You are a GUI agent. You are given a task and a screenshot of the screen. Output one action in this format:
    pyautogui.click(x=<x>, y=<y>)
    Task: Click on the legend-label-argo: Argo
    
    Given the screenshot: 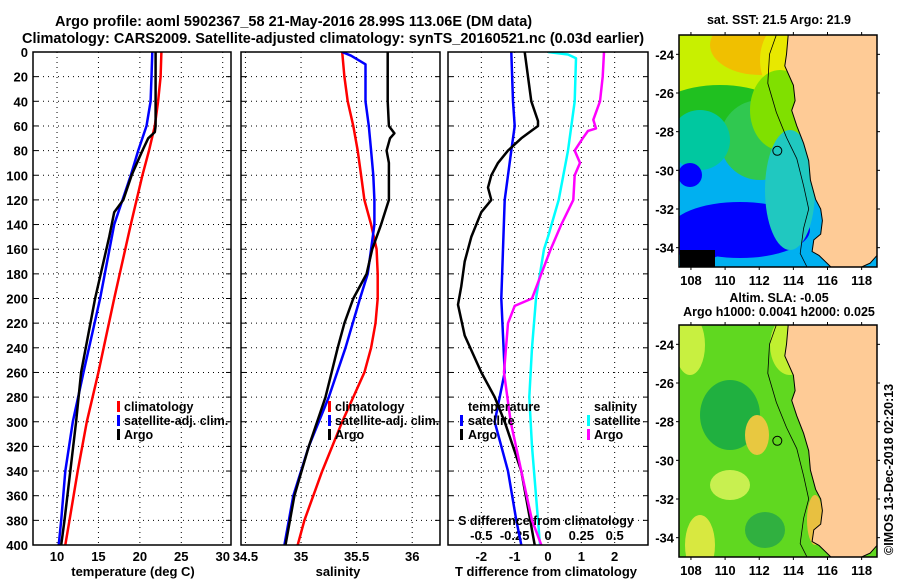 What is the action you would take?
    pyautogui.click(x=139, y=435)
    